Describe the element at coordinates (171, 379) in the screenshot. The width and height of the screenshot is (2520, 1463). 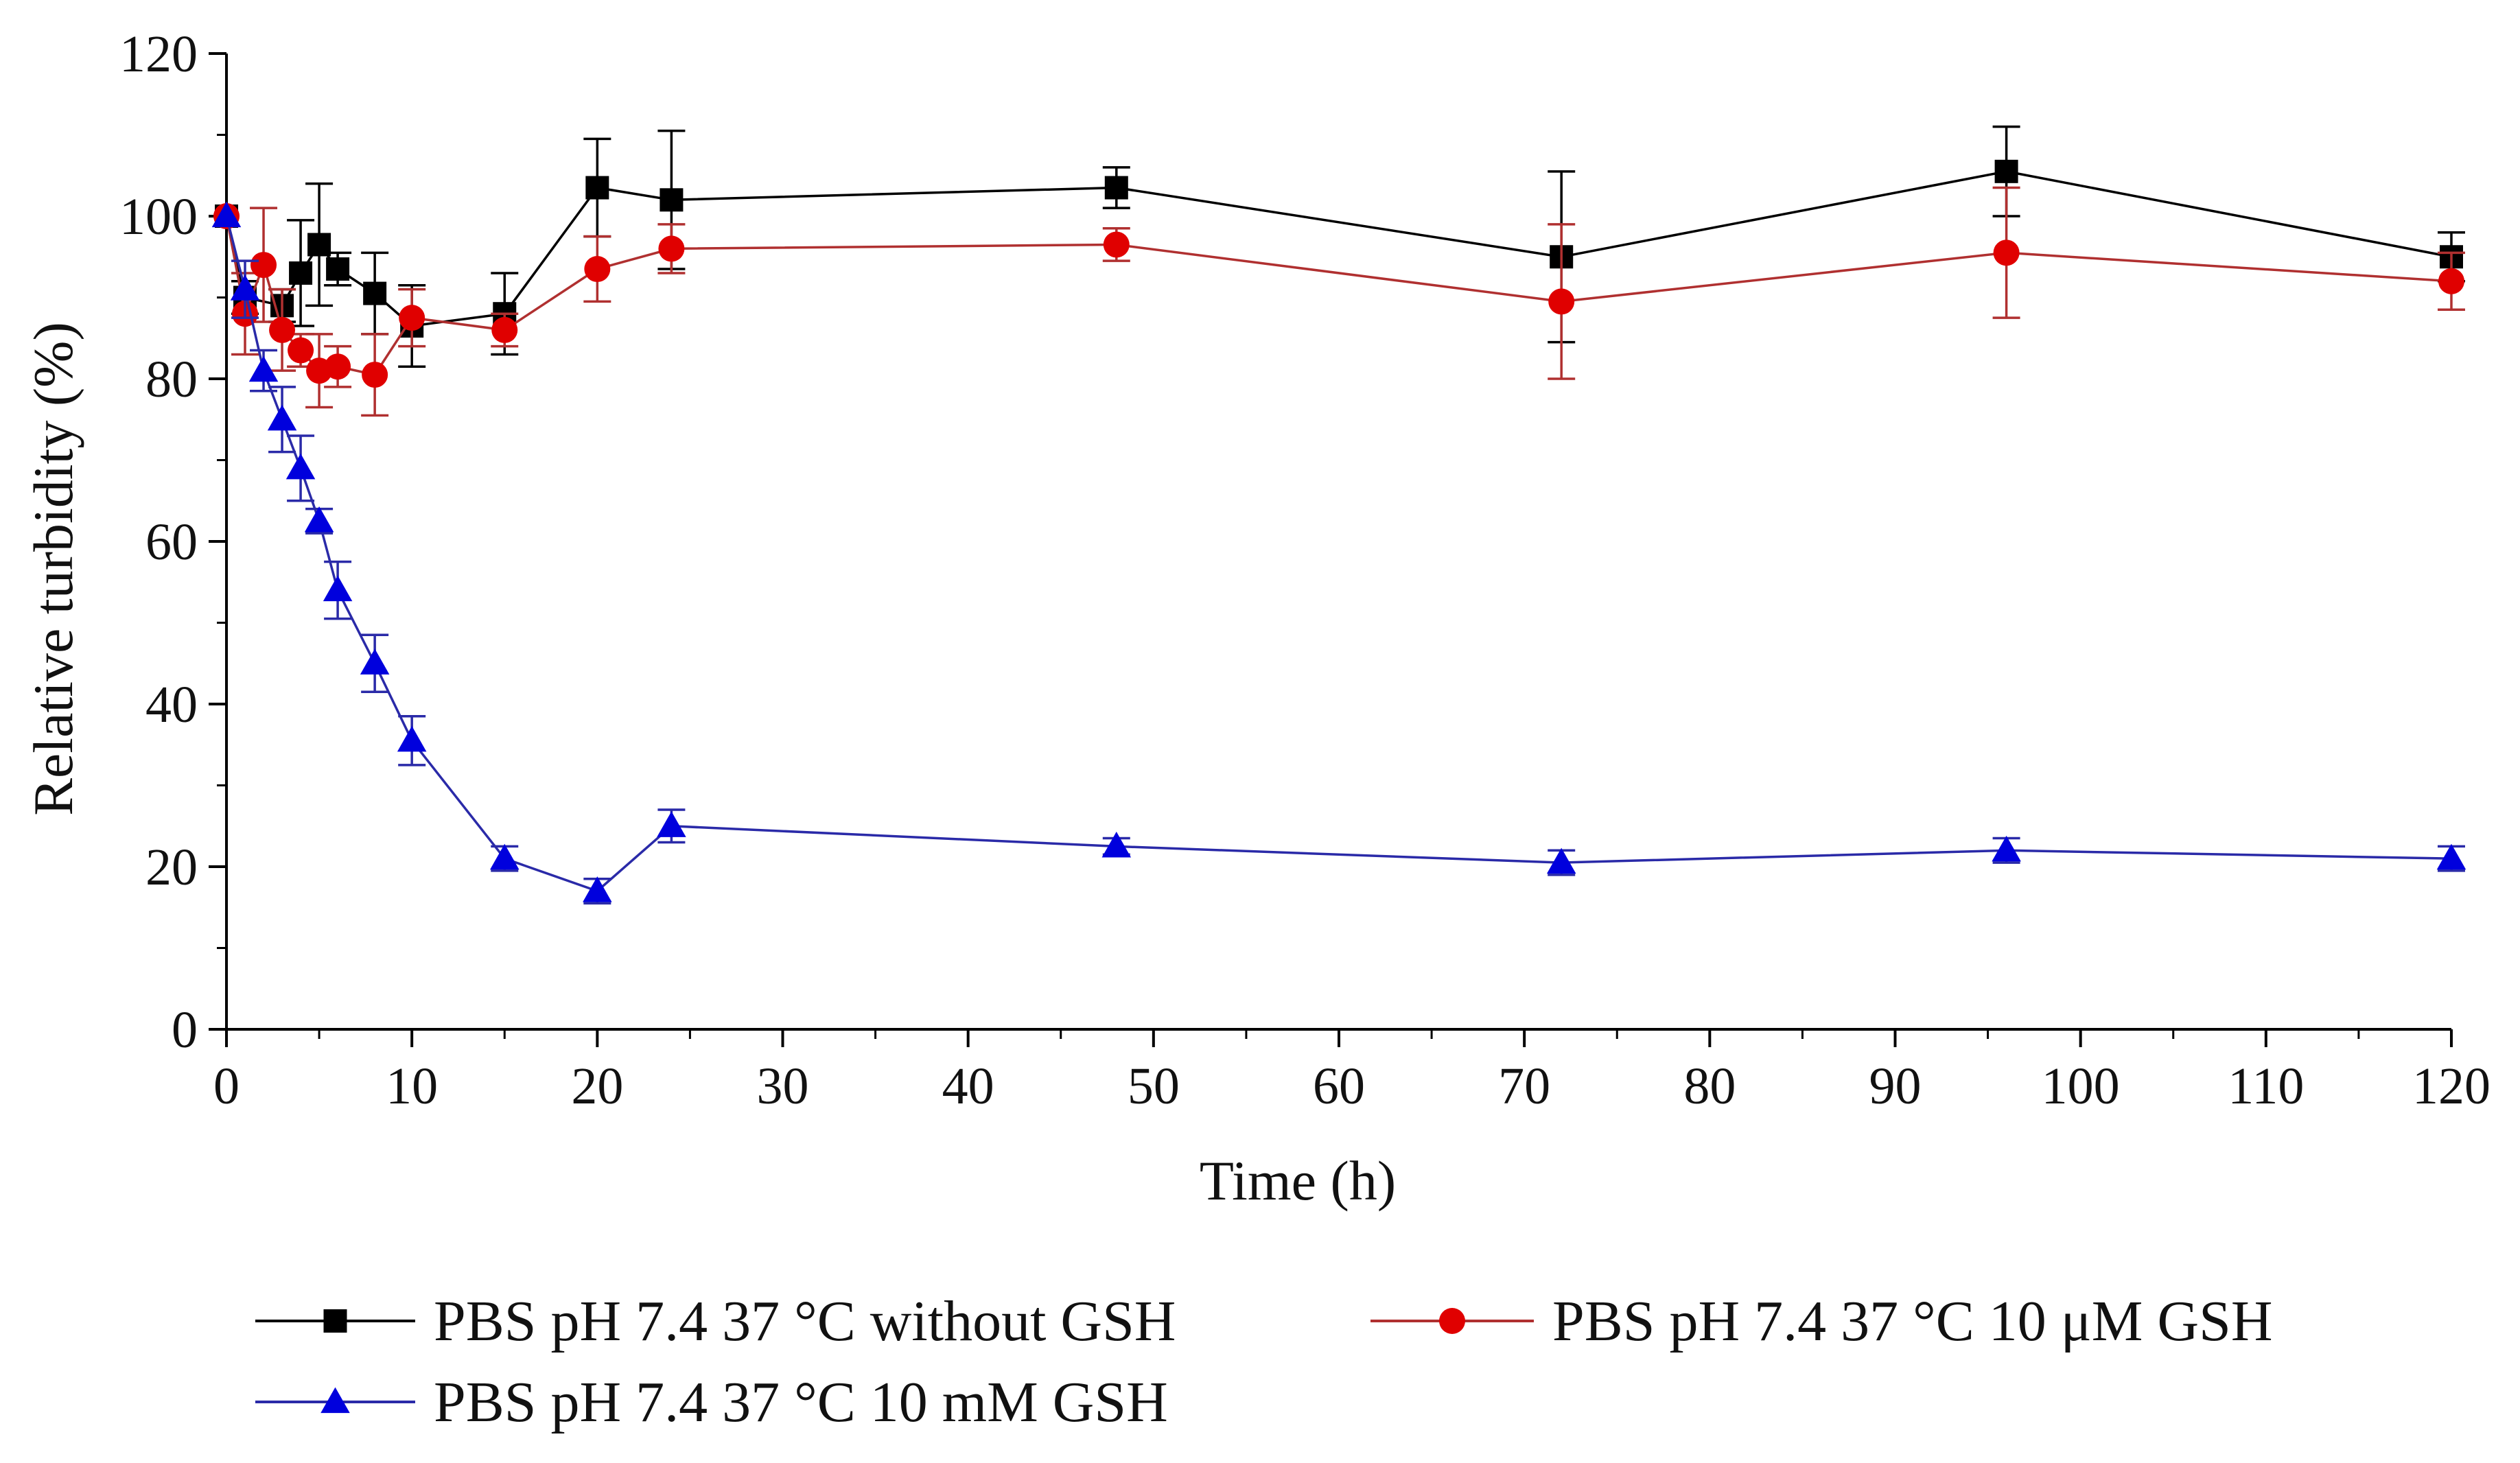
I see `y-tick-label: 80` at that location.